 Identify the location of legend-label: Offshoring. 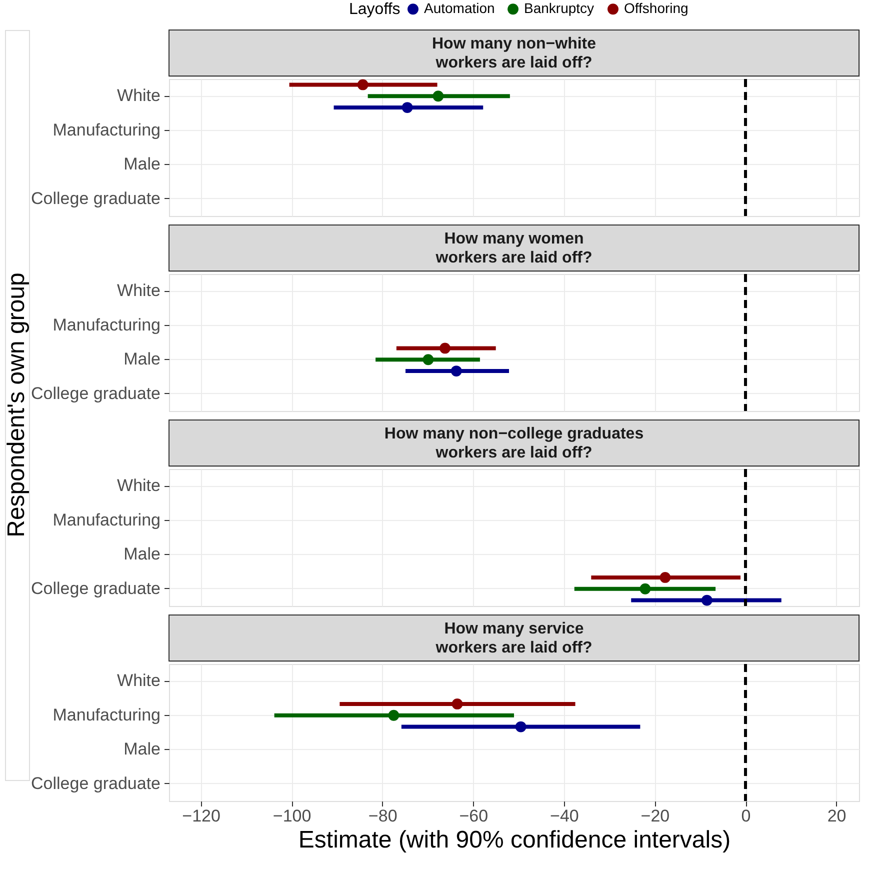
(656, 8).